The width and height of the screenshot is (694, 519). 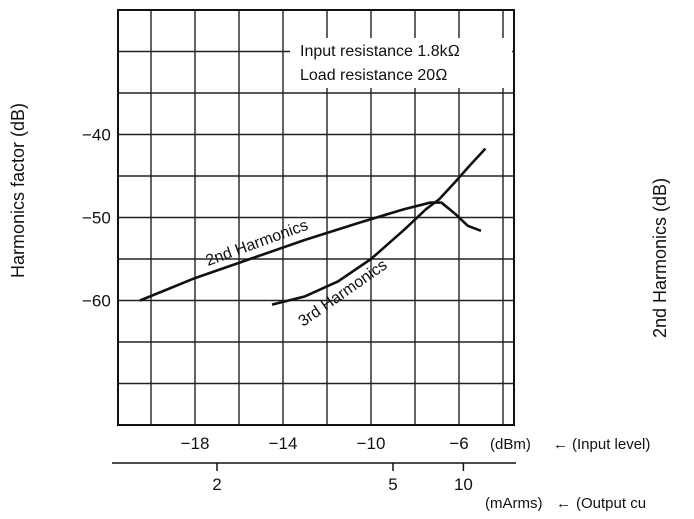 I want to click on x-tick-label: −10, so click(x=371, y=443).